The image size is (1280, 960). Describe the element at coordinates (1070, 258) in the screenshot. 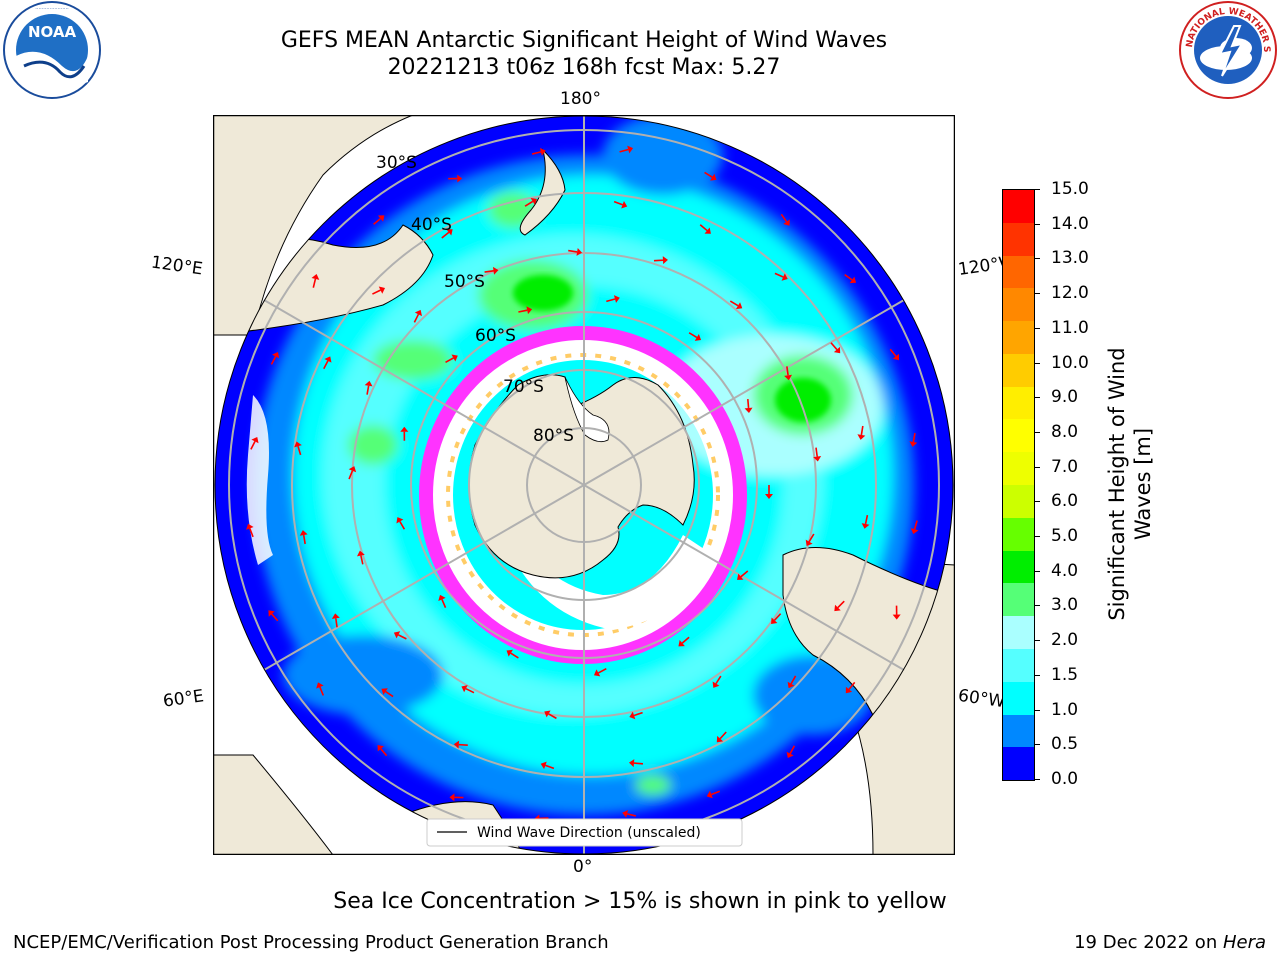

I see `colorbar-tick-label: 13.0` at that location.